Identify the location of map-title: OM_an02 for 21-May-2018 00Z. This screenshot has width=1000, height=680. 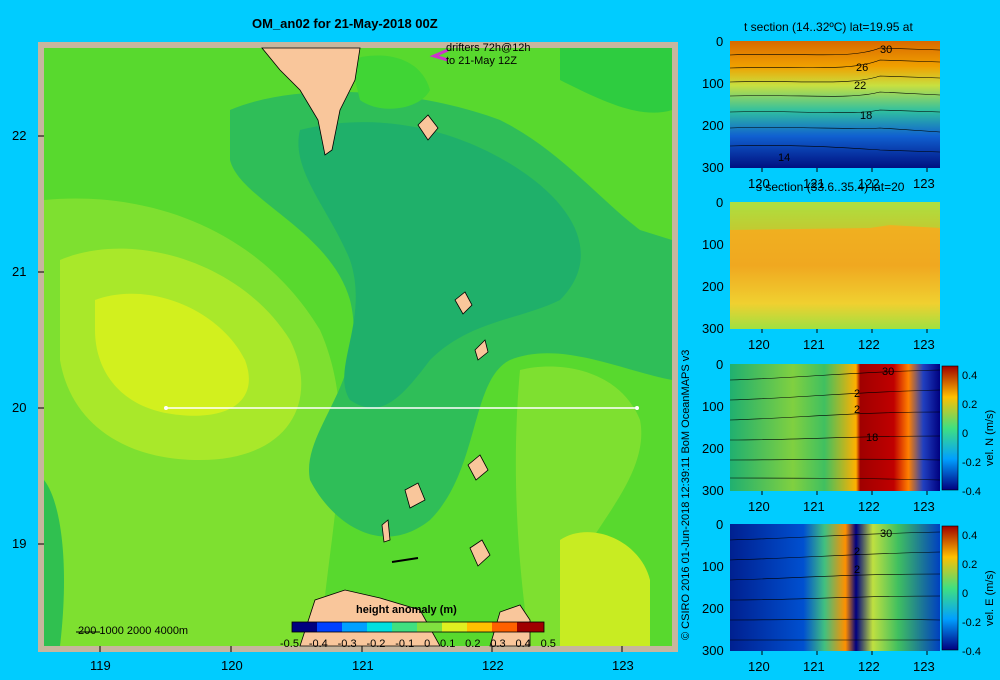
(345, 23).